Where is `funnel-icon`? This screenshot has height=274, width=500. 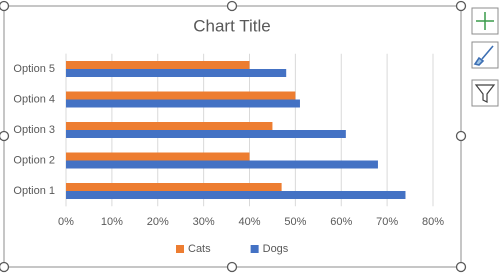
funnel-icon is located at coordinates (485, 93).